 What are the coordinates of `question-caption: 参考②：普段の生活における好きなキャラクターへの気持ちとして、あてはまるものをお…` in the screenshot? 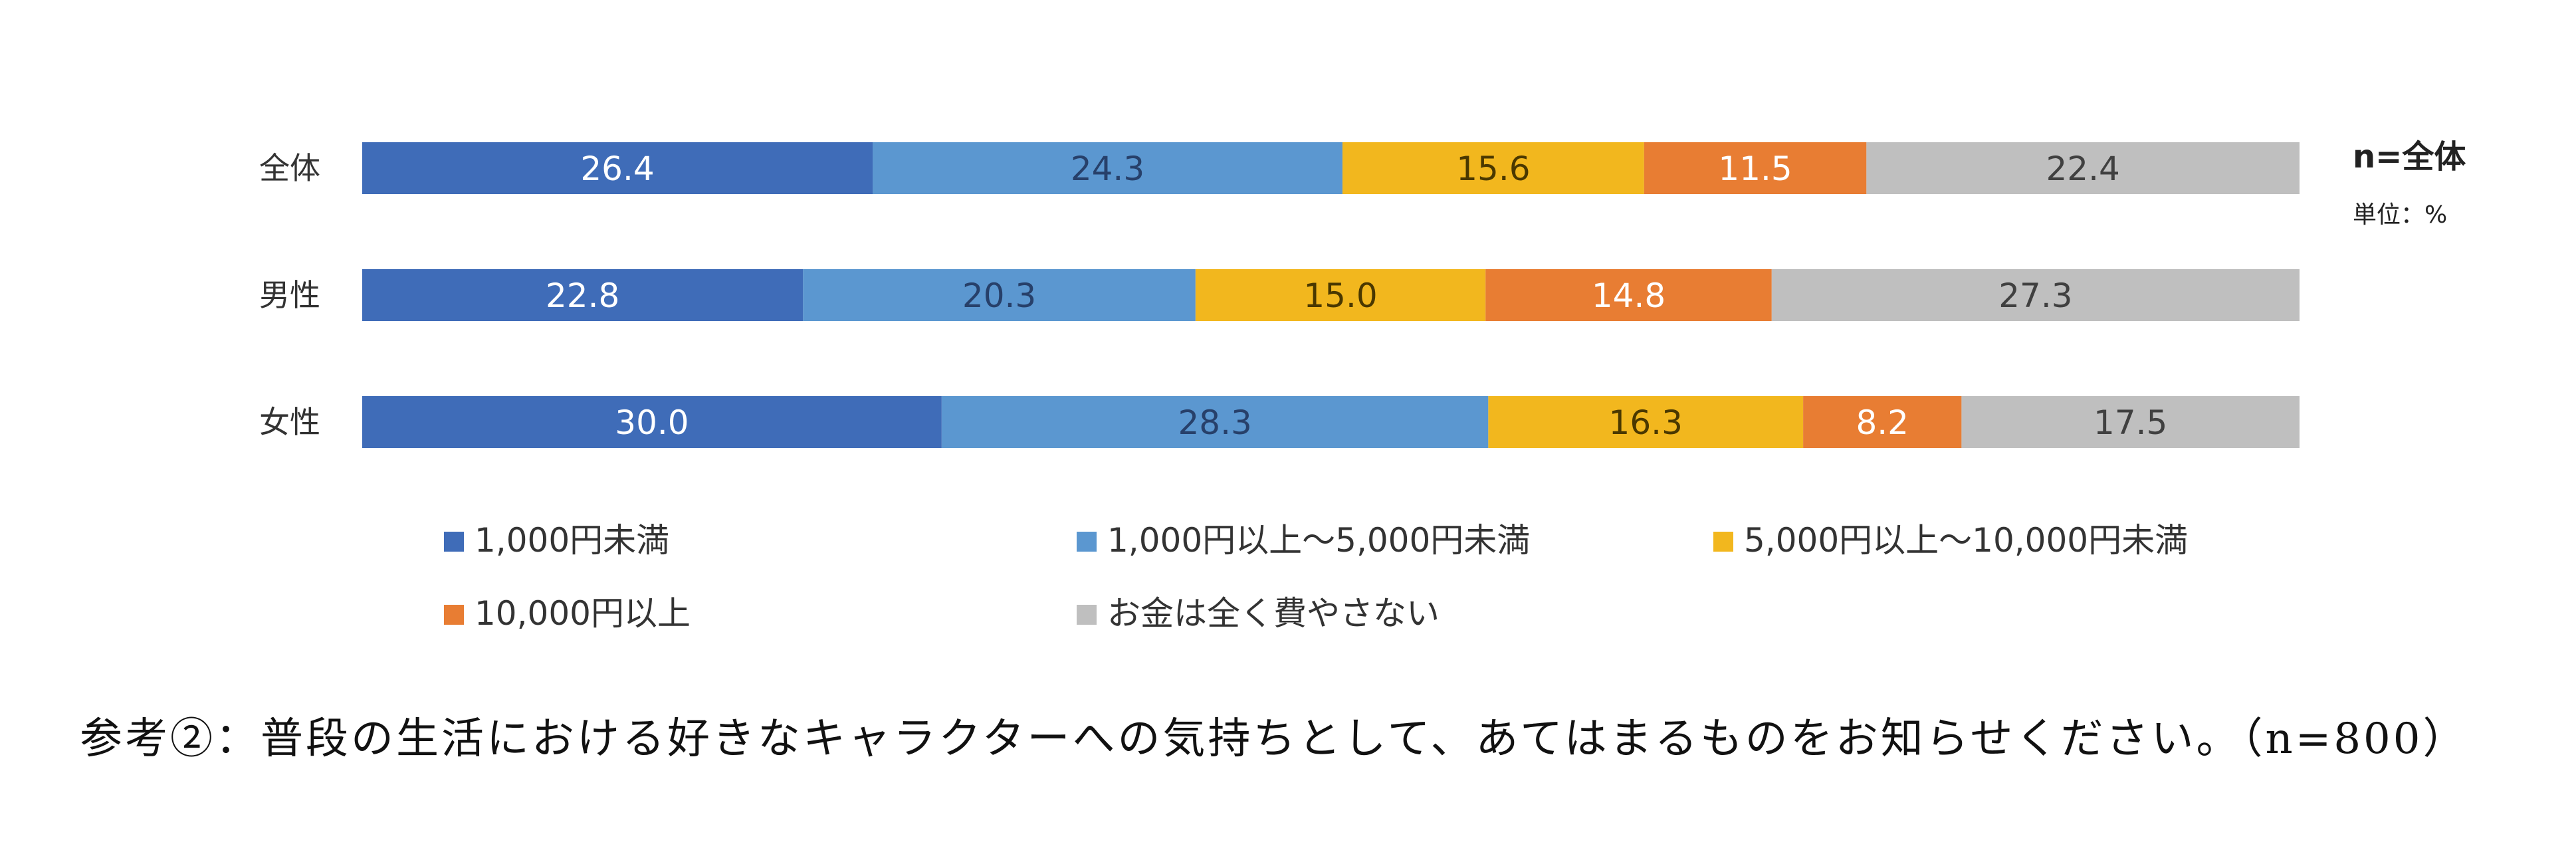 It's located at (1274, 739).